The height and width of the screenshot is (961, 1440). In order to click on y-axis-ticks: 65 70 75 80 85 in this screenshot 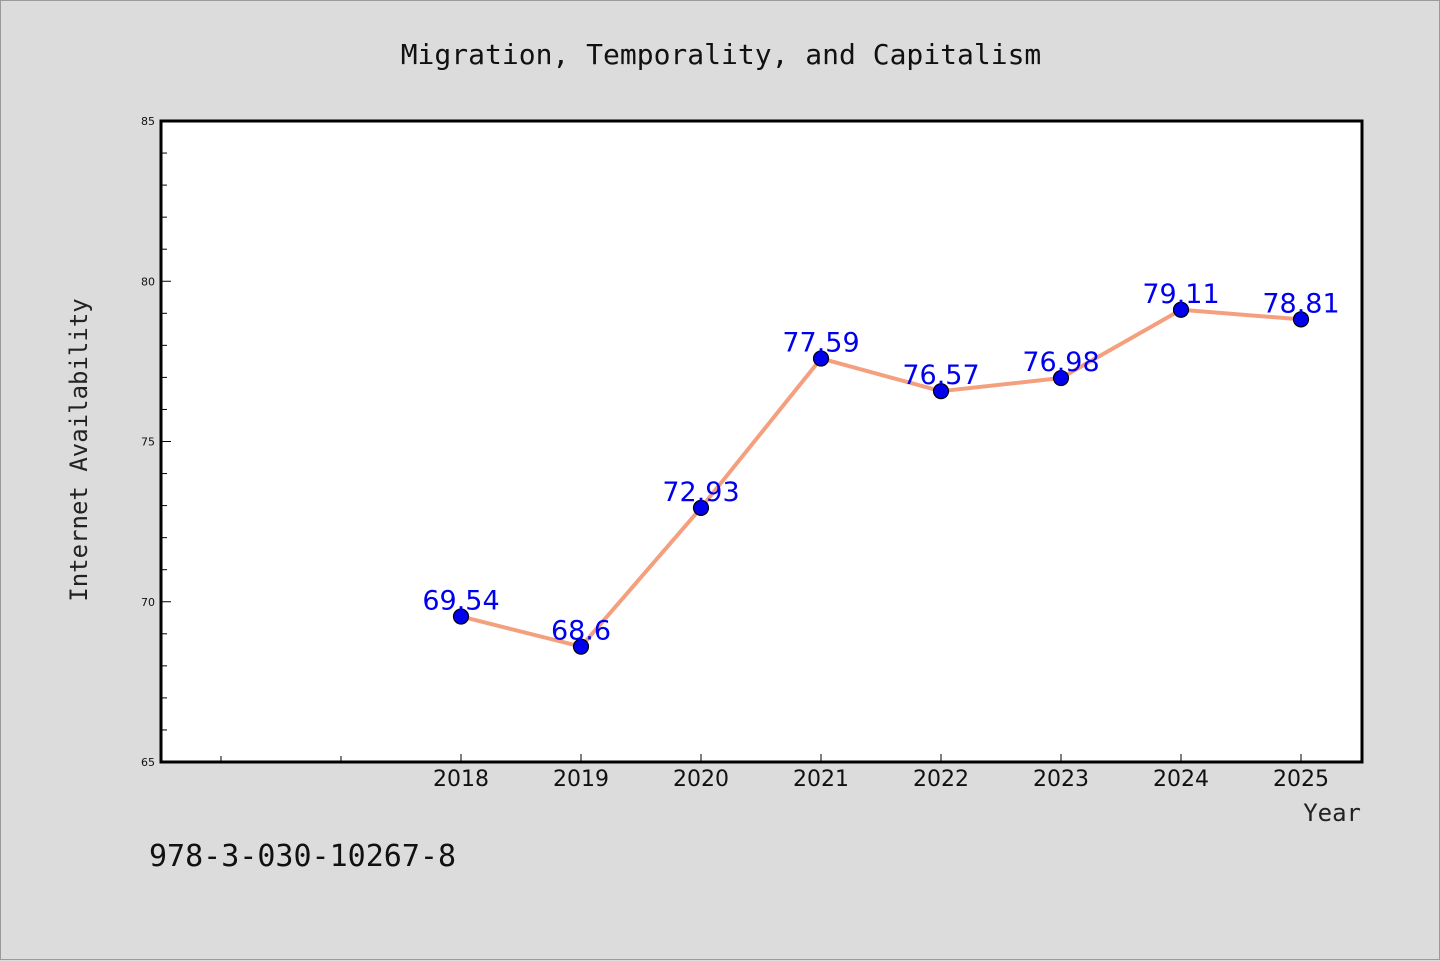, I will do `click(156, 442)`.